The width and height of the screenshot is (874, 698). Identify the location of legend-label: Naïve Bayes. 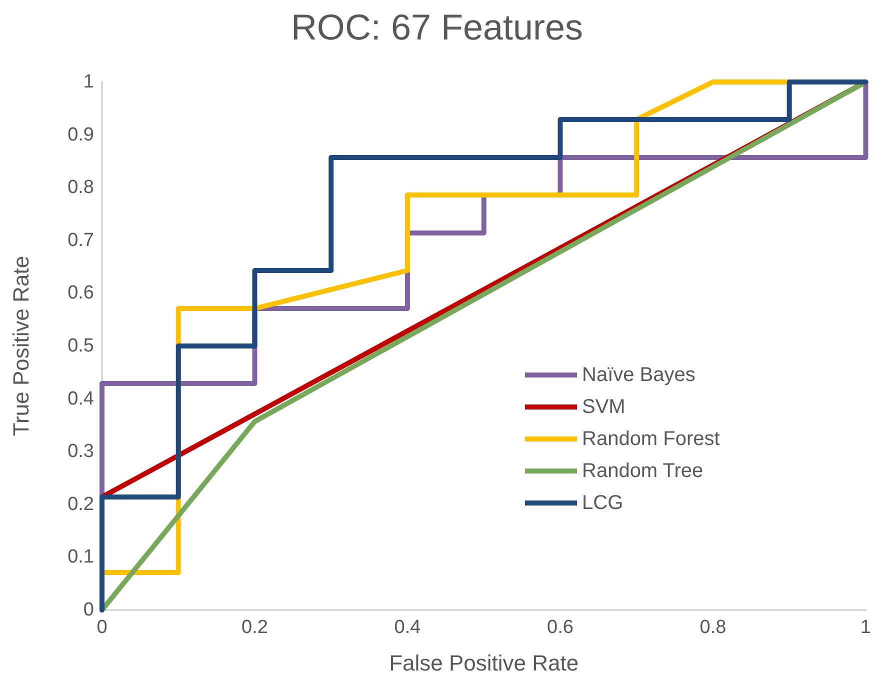
(639, 375).